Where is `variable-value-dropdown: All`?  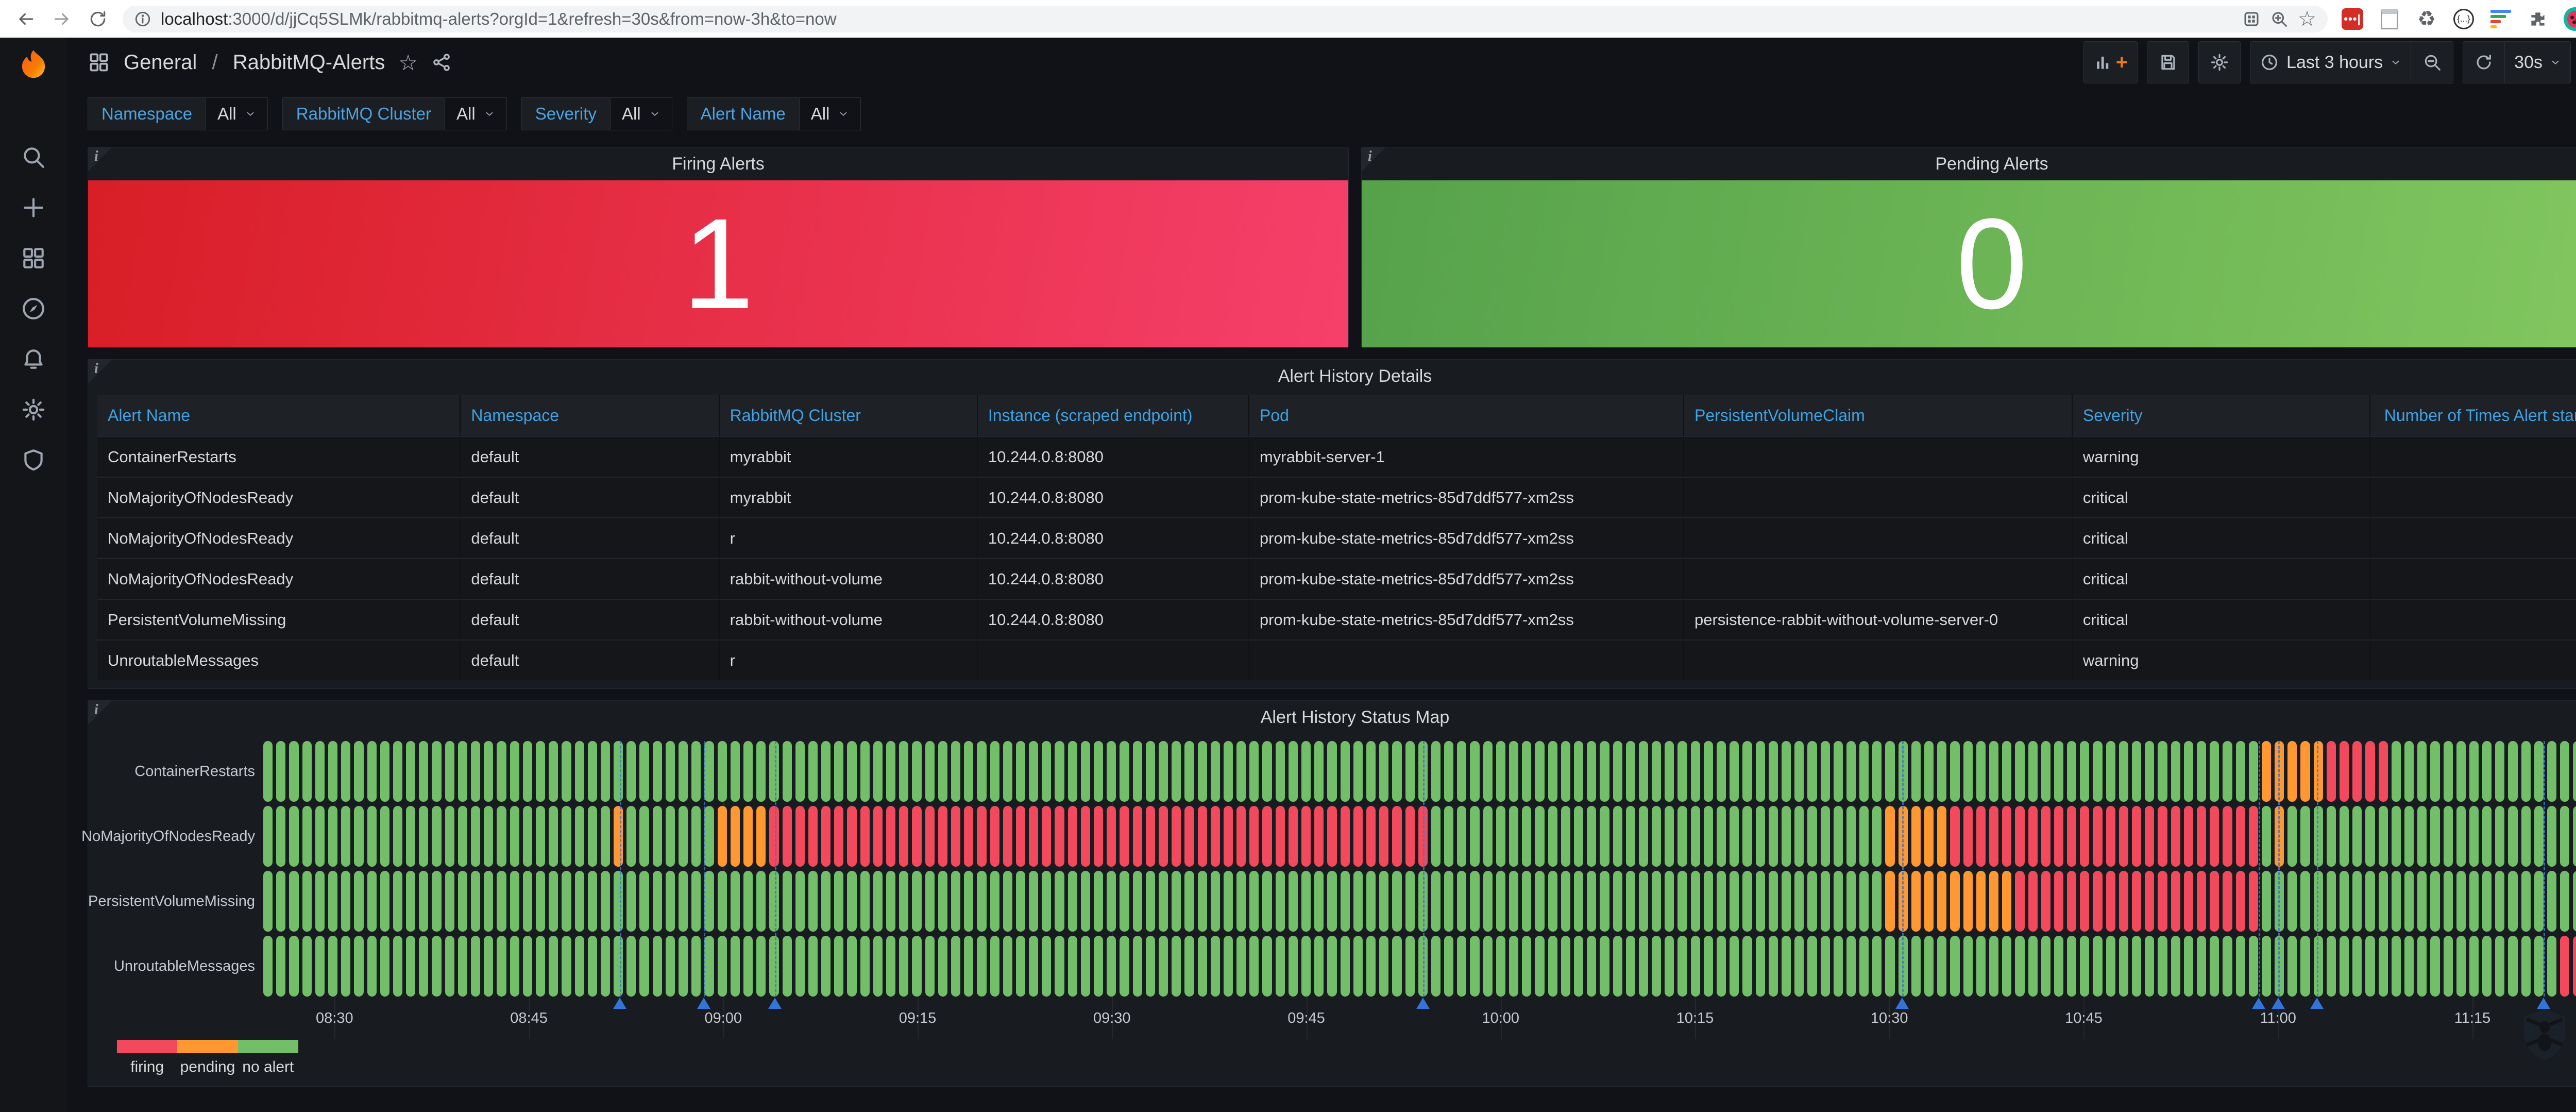
variable-value-dropdown: All is located at coordinates (476, 113).